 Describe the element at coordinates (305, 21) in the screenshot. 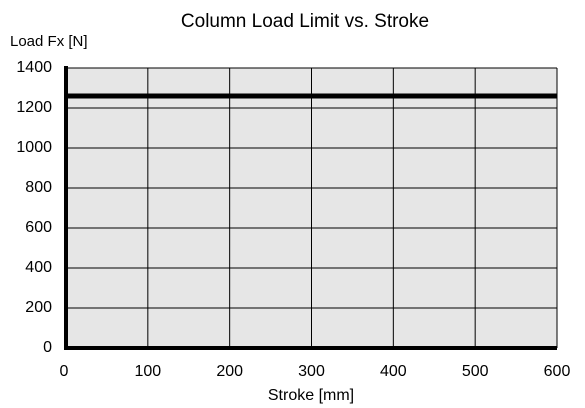

I see `chart-title: Column Load Limit vs. Stroke` at that location.